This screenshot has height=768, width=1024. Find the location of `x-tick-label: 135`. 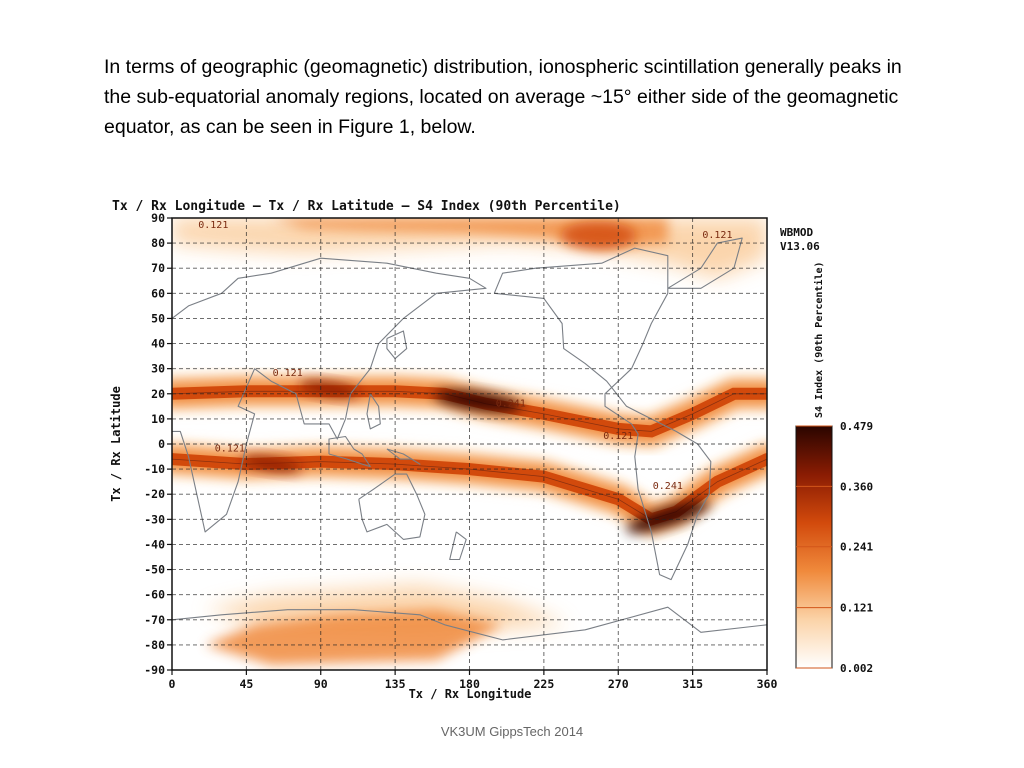

x-tick-label: 135 is located at coordinates (395, 684).